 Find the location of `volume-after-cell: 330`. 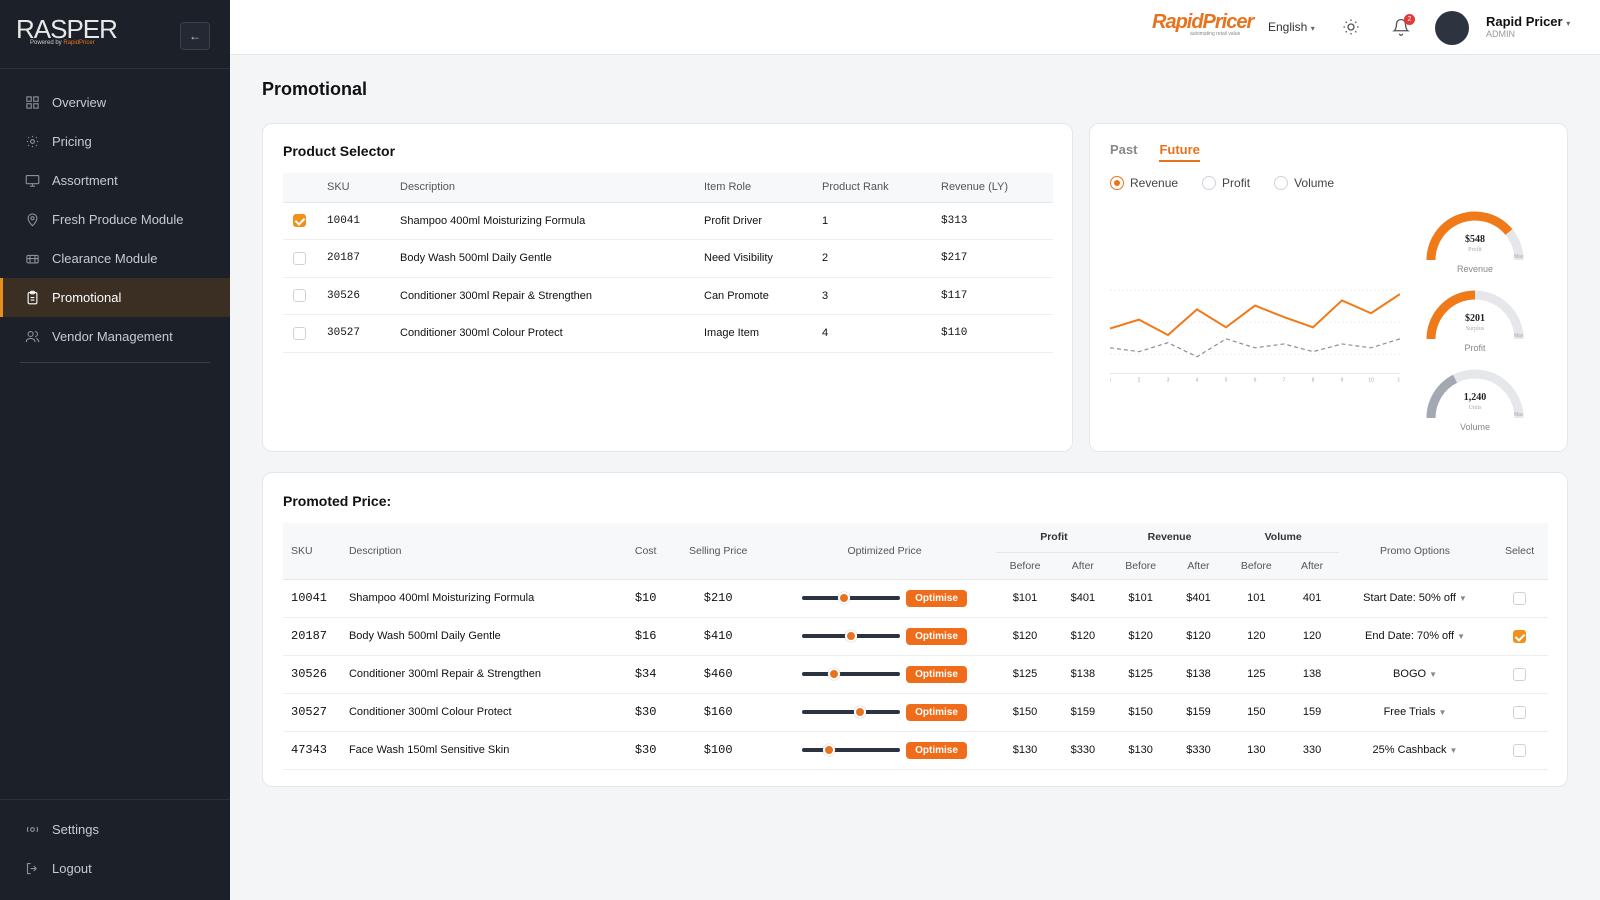

volume-after-cell: 330 is located at coordinates (1312, 750).